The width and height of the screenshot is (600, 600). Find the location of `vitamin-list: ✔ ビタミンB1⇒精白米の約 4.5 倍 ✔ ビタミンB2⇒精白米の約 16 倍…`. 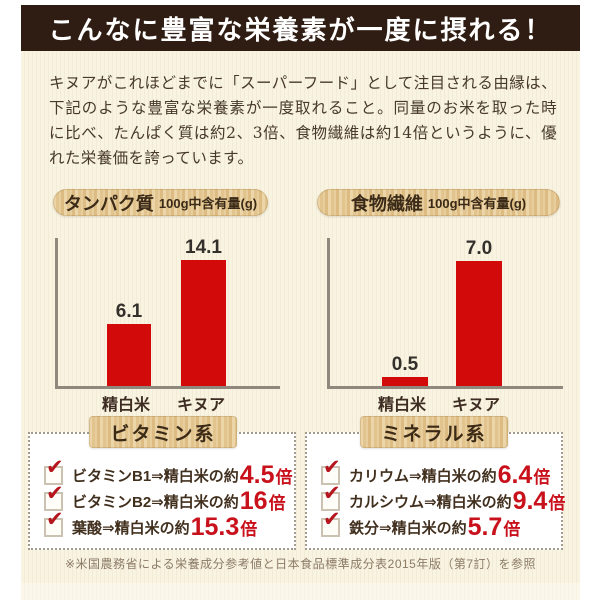

vitamin-list: ✔ ビタミンB1⇒精白米の約 4.5 倍 ✔ ビタミンB2⇒精白米の約 16 倍… is located at coordinates (162, 487).